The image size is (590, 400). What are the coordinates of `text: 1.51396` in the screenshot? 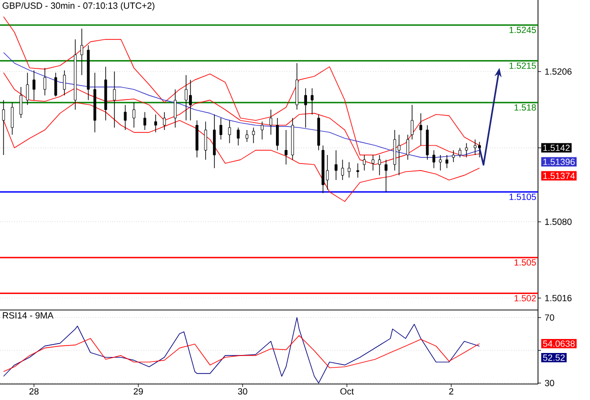 It's located at (559, 162).